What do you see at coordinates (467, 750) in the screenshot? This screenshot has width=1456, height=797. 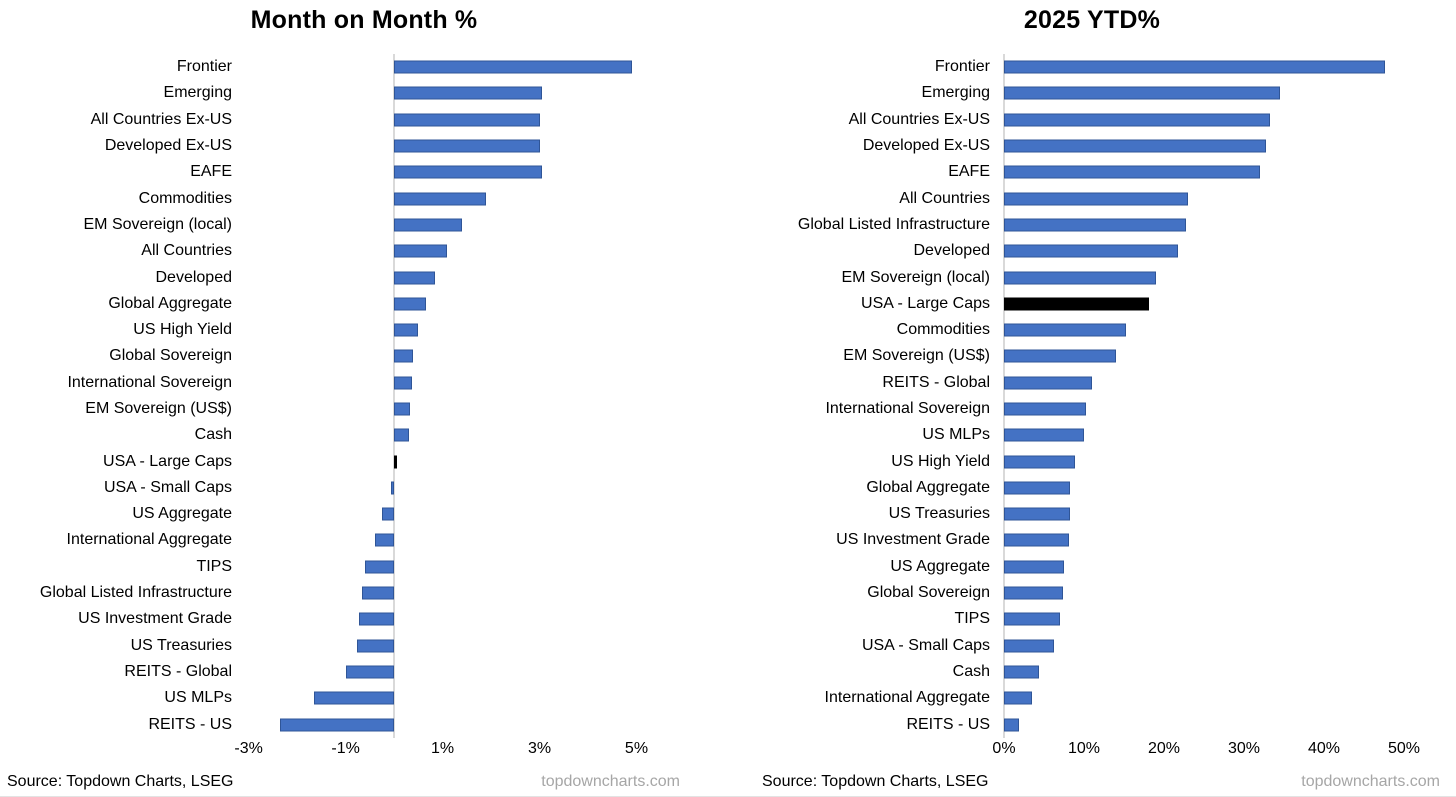 I see `x-axis-tick-labels: -3% -1% 1% 3% 5%` at bounding box center [467, 750].